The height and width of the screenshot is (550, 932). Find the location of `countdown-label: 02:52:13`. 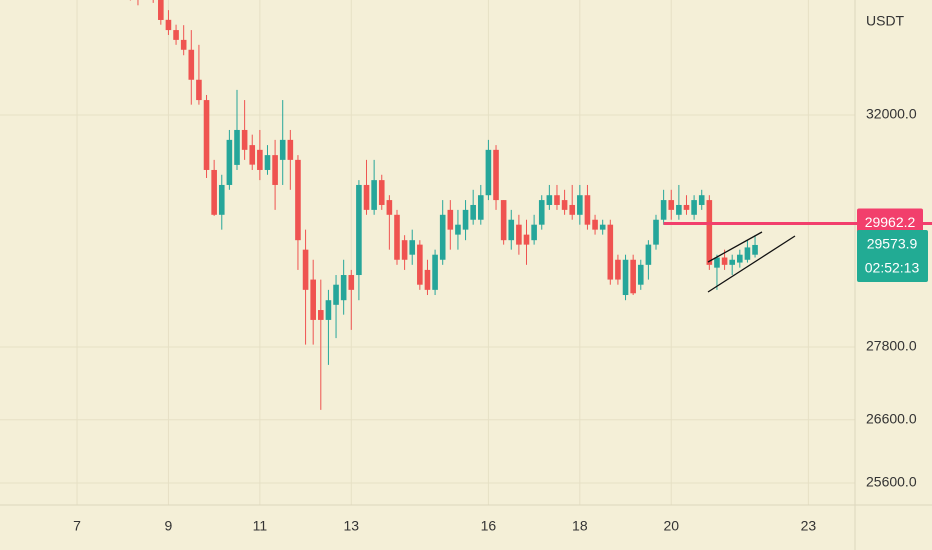

countdown-label: 02:52:13 is located at coordinates (892, 268).